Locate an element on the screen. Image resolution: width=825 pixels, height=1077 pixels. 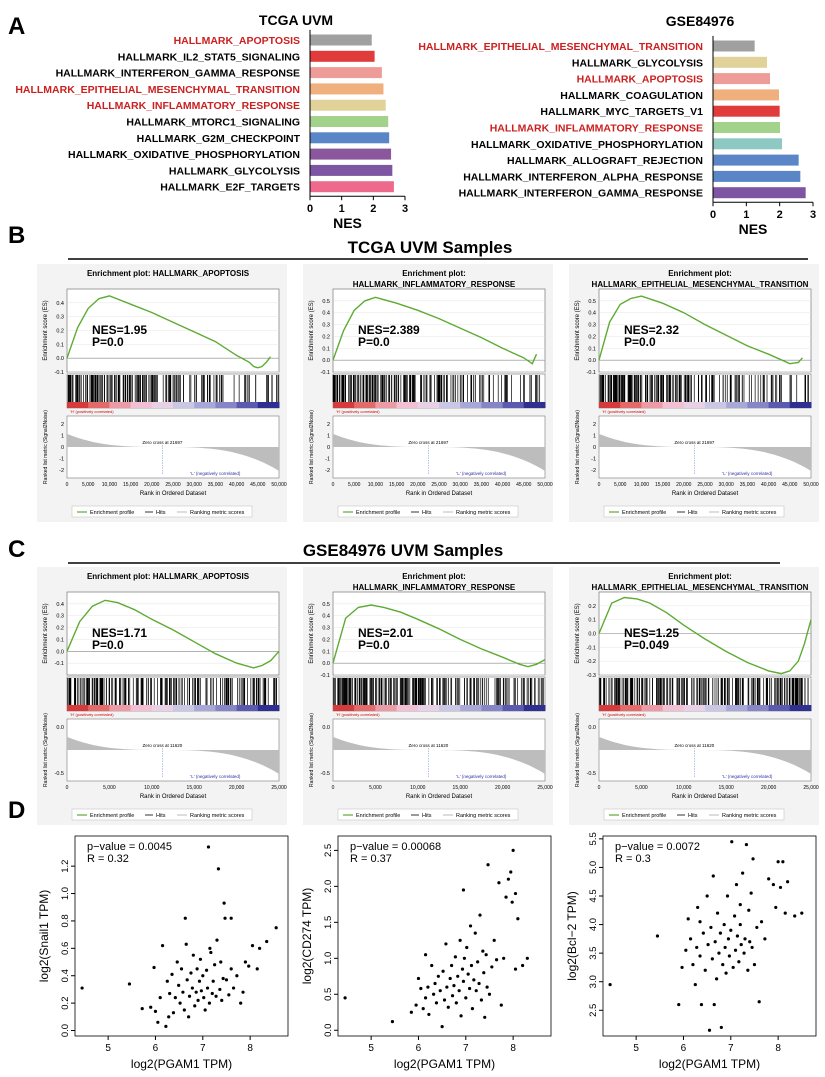
metric-tick-label: 1 is located at coordinates (328, 437).